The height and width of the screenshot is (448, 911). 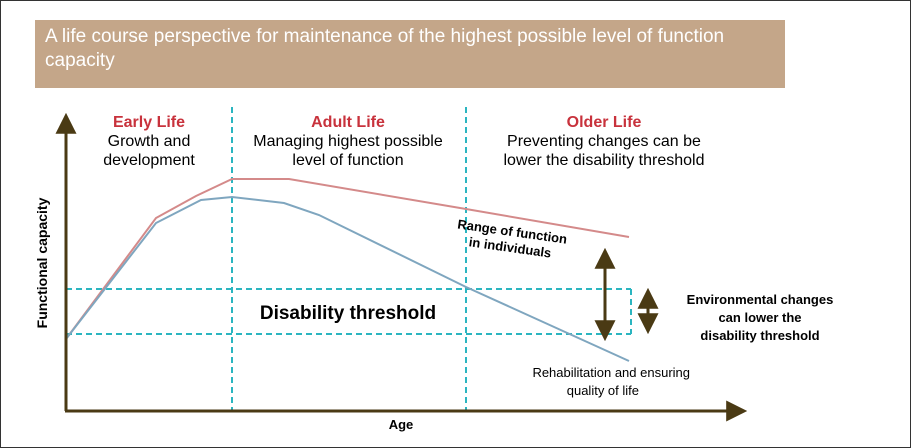 What do you see at coordinates (604, 141) in the screenshot?
I see `section-text: Preventing changes can be` at bounding box center [604, 141].